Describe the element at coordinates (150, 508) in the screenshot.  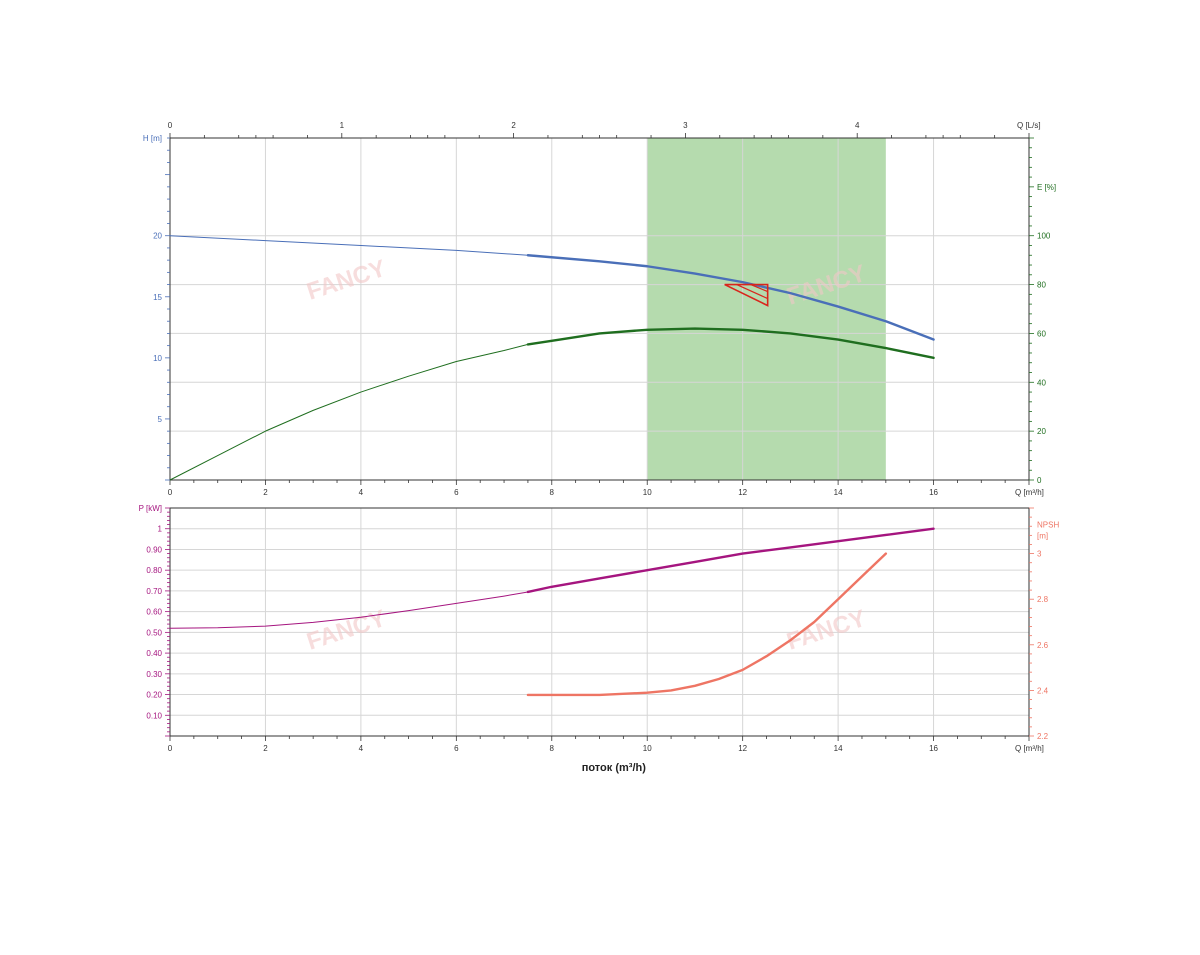
I see `power-axis-label: P [kW]` at that location.